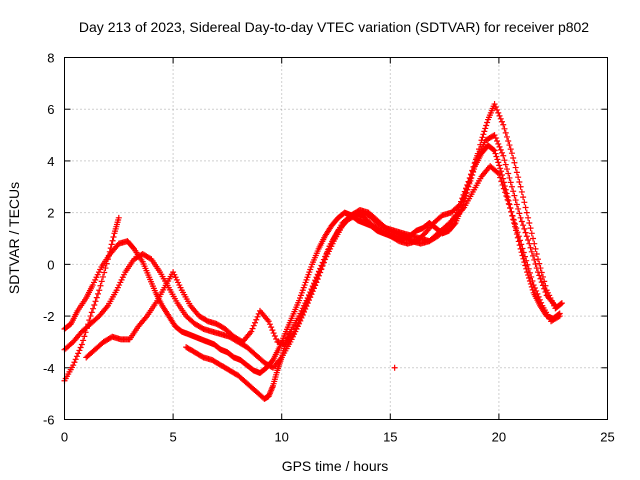  I want to click on y-tick-label: -4, so click(49, 368).